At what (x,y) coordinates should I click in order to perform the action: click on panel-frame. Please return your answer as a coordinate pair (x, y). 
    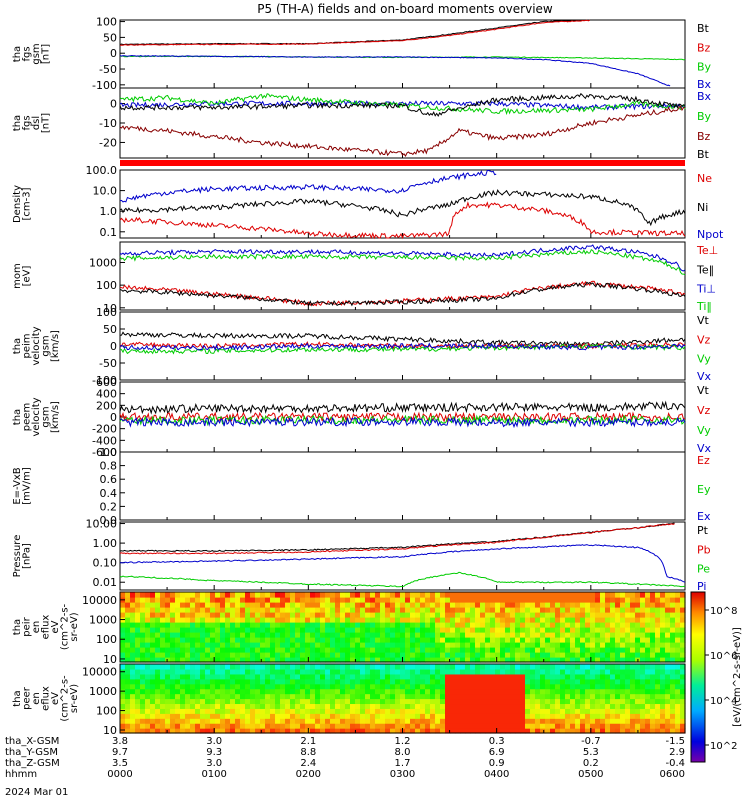
    Looking at the image, I should click on (402, 486).